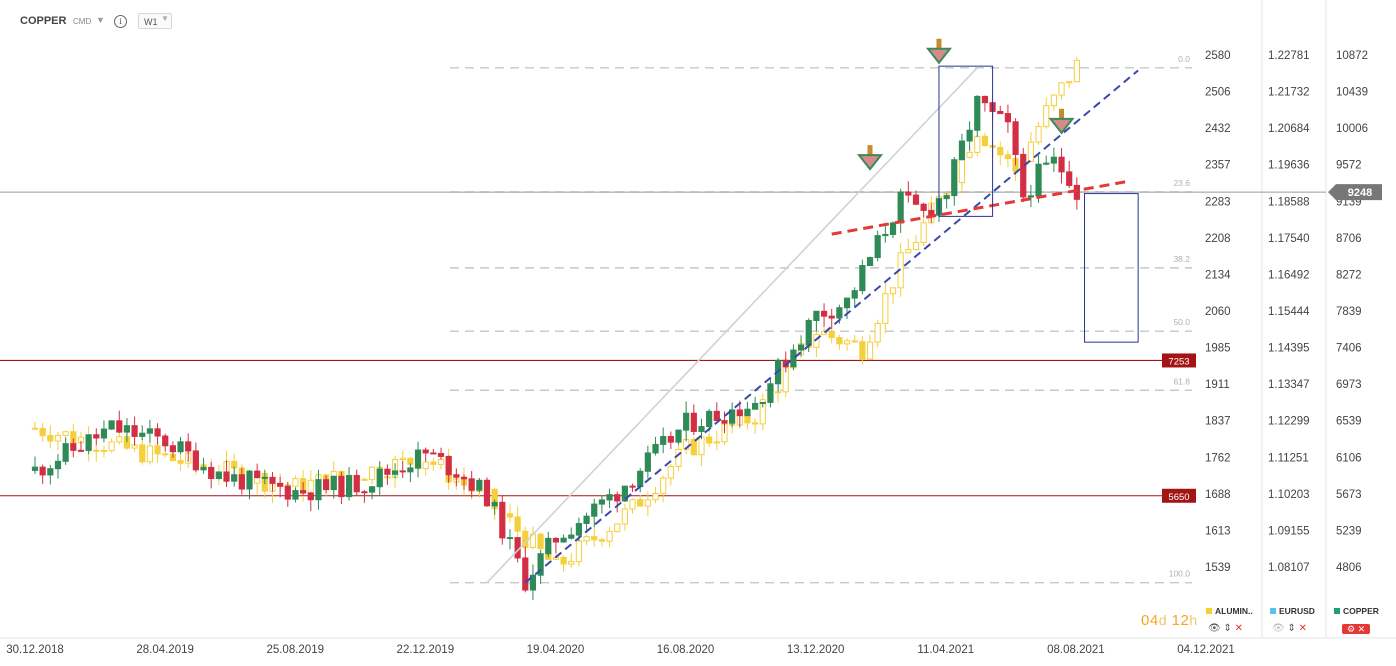 The height and width of the screenshot is (666, 1396). Describe the element at coordinates (1356, 611) in the screenshot. I see `legend-item-copper: COPPER` at that location.